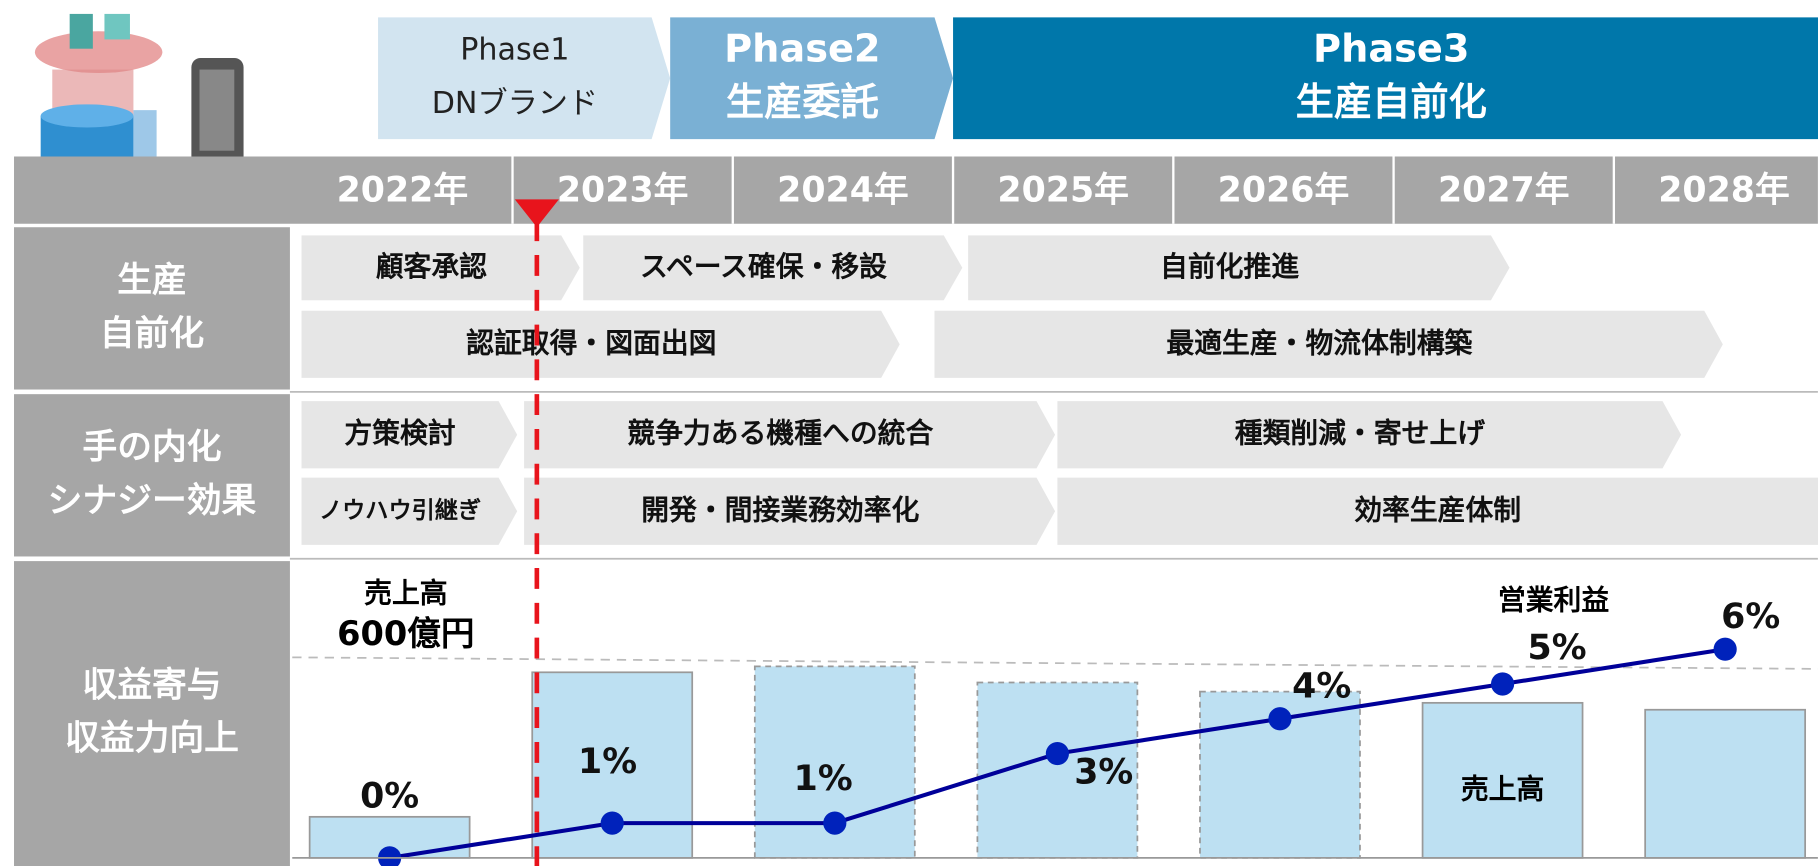 This screenshot has height=866, width=1818. What do you see at coordinates (536, 213) in the screenshot?
I see `current-marker-head` at bounding box center [536, 213].